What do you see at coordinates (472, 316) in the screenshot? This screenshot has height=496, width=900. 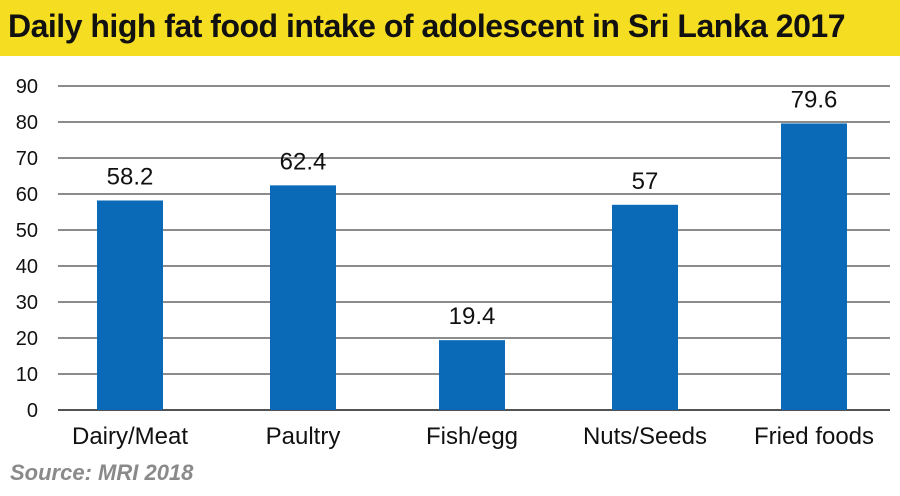 I see `data-label: 19.4` at bounding box center [472, 316].